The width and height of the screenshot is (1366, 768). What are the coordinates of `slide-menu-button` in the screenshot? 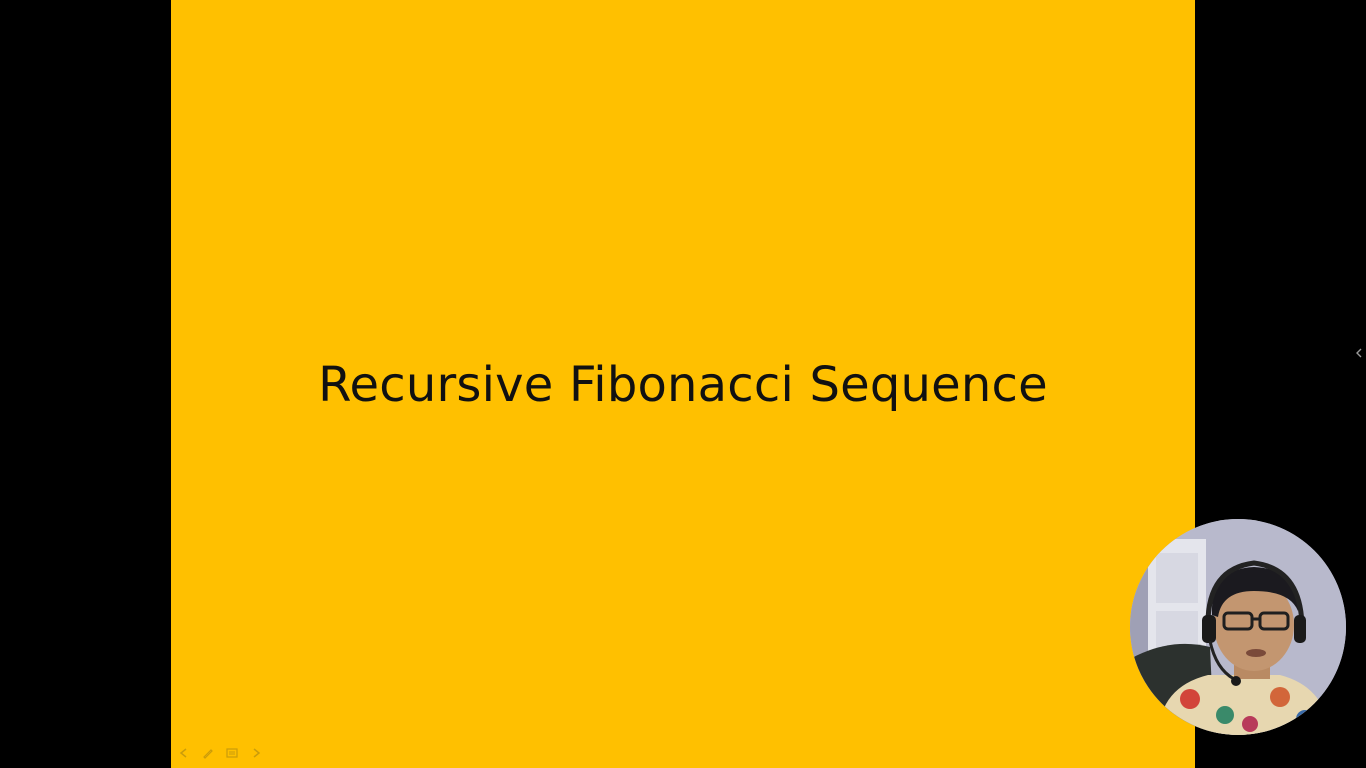 It's located at (232, 753).